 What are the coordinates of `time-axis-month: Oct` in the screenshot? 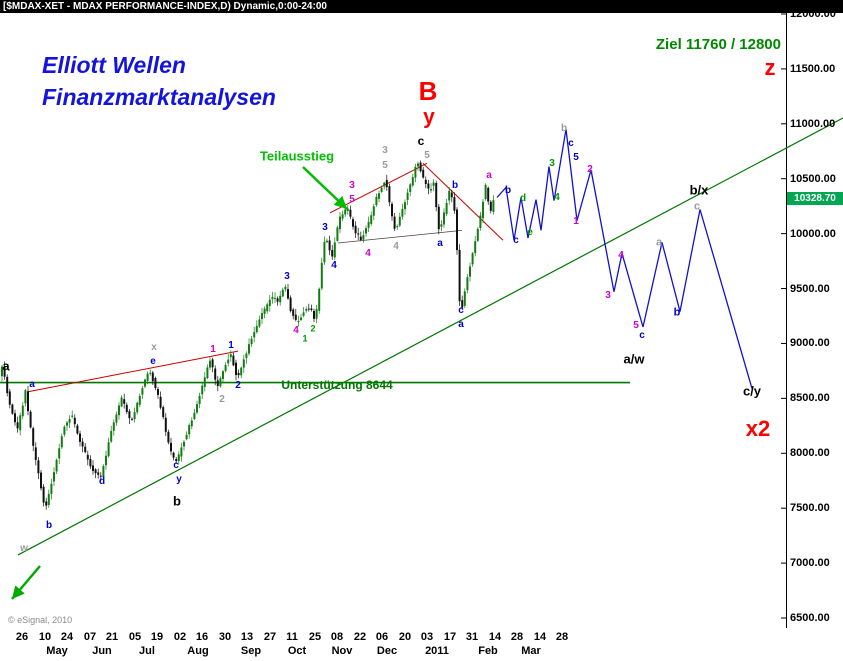 It's located at (297, 651).